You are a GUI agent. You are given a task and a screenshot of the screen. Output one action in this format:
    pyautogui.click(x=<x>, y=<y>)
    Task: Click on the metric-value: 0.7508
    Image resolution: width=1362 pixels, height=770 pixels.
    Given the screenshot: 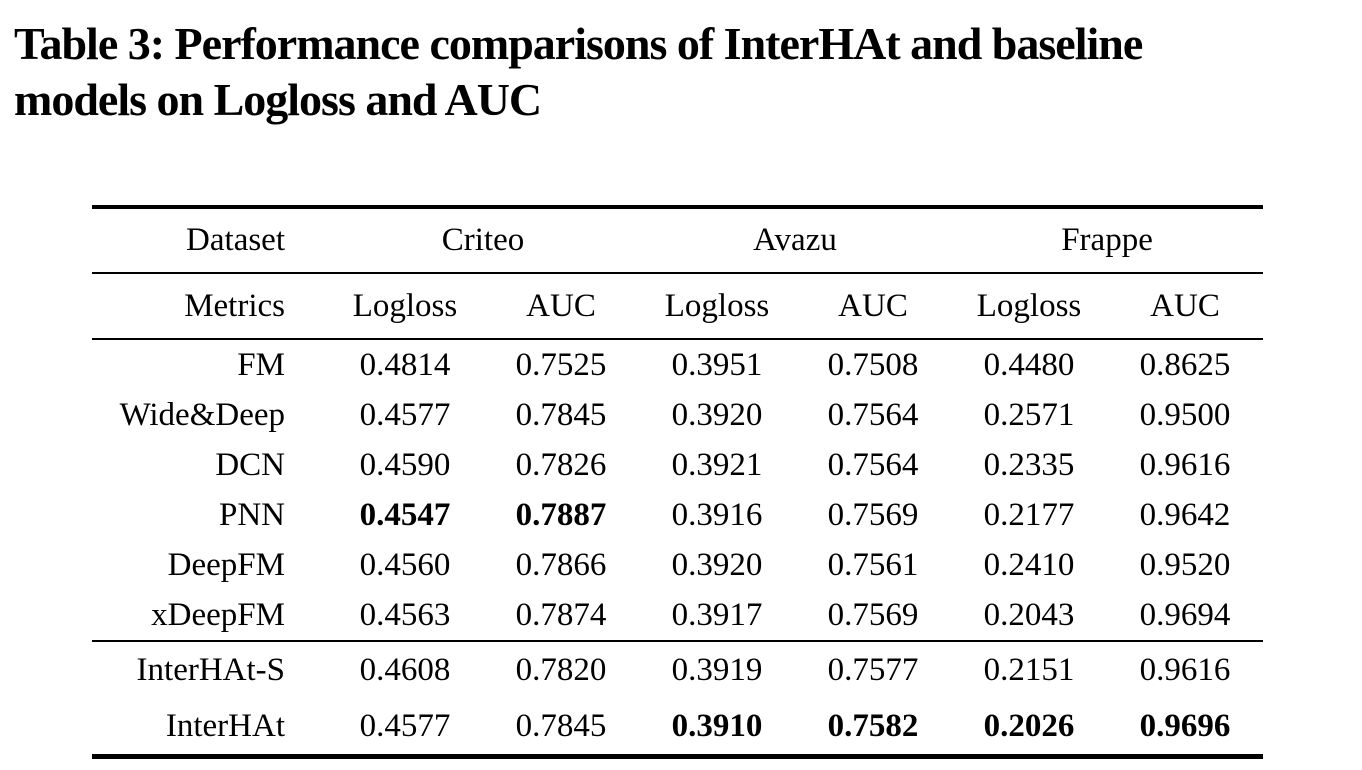 What is the action you would take?
    pyautogui.click(x=873, y=364)
    